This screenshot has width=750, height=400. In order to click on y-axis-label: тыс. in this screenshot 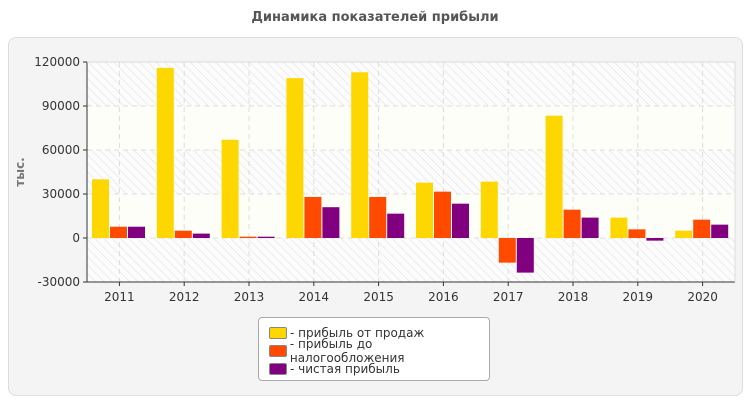, I will do `click(20, 171)`.